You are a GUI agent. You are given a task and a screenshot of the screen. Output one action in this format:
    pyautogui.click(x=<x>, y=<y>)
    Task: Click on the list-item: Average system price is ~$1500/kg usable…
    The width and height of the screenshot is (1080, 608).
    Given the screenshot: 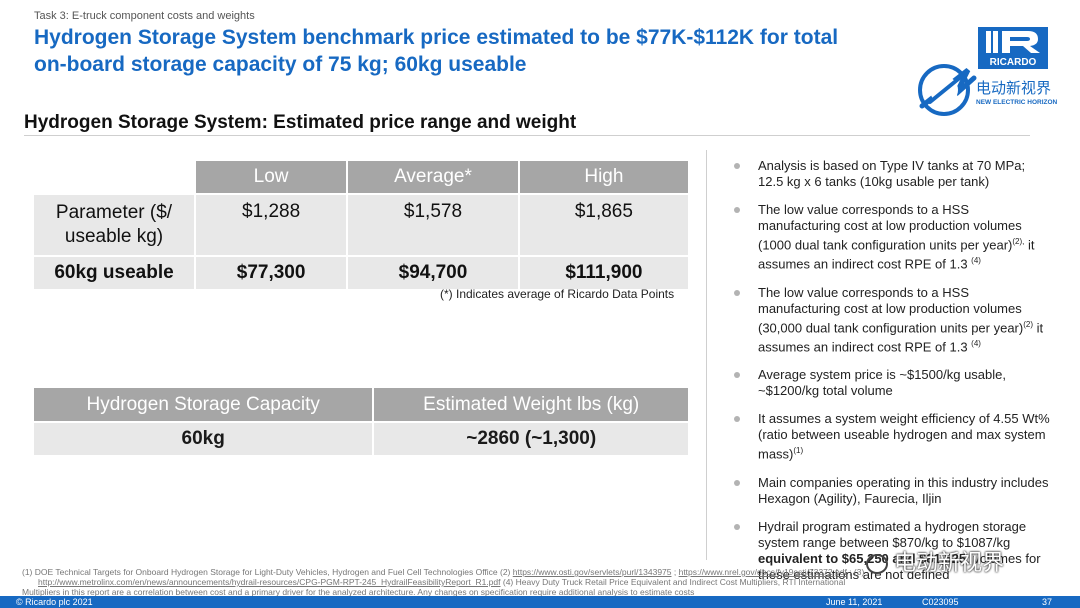 What is the action you would take?
    pyautogui.click(x=891, y=383)
    